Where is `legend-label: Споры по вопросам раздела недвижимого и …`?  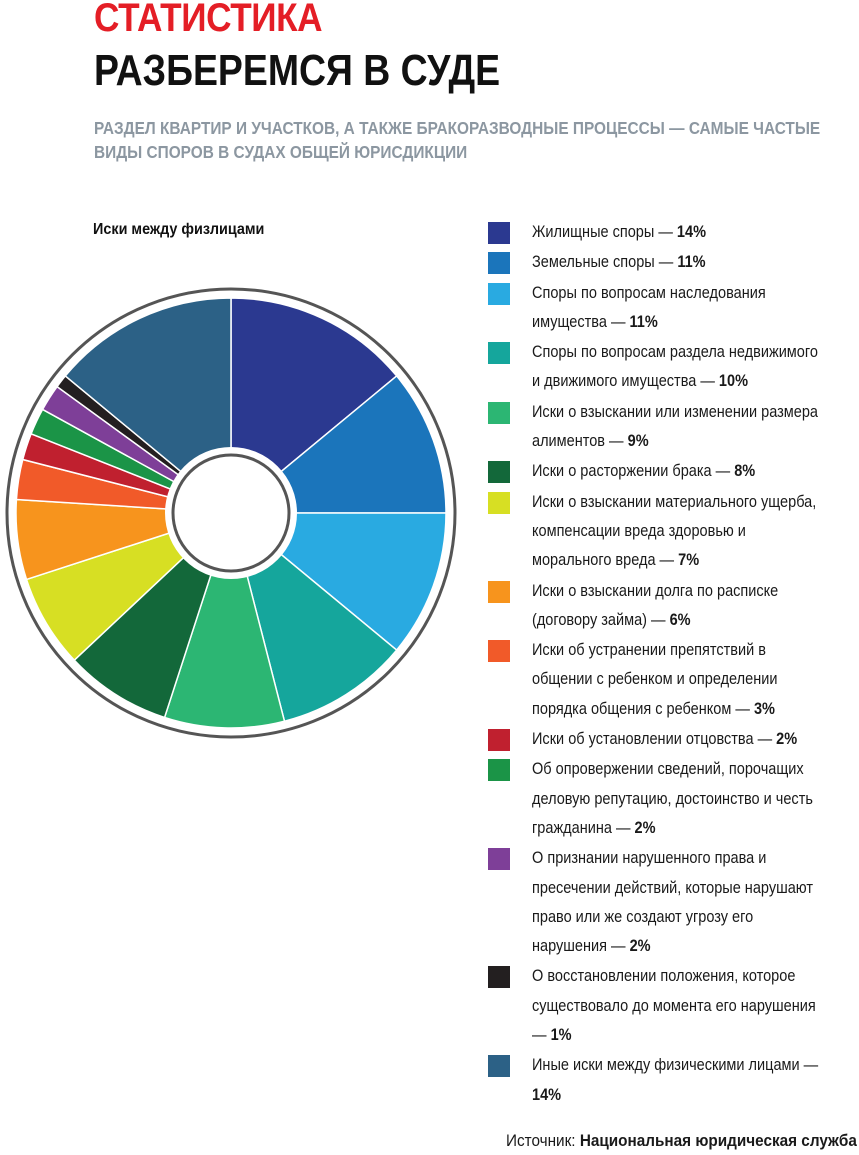 legend-label: Споры по вопросам раздела недвижимого и … is located at coordinates (675, 367).